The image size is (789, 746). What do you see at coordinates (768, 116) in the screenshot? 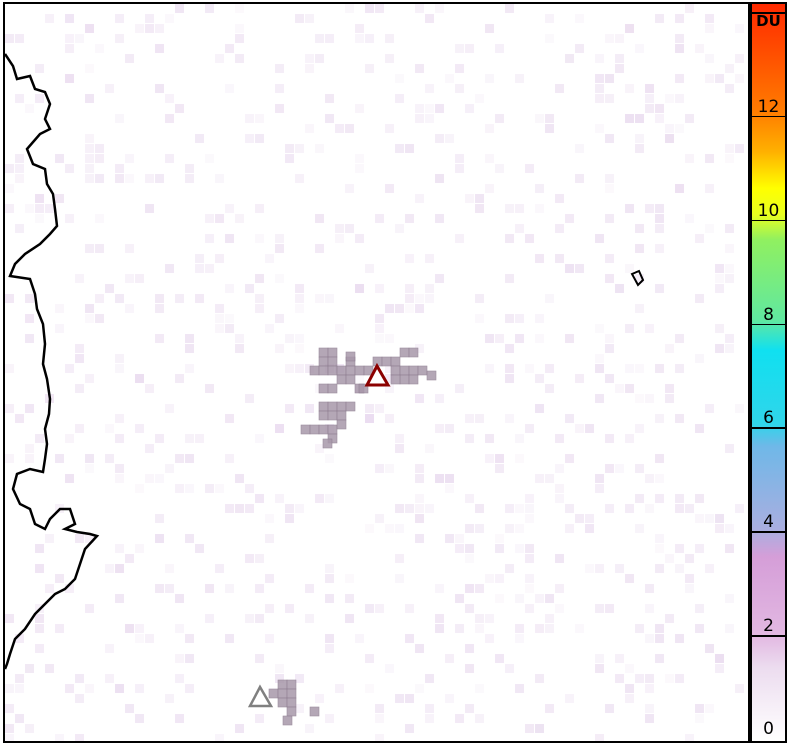
I see `colorbar-tick` at bounding box center [768, 116].